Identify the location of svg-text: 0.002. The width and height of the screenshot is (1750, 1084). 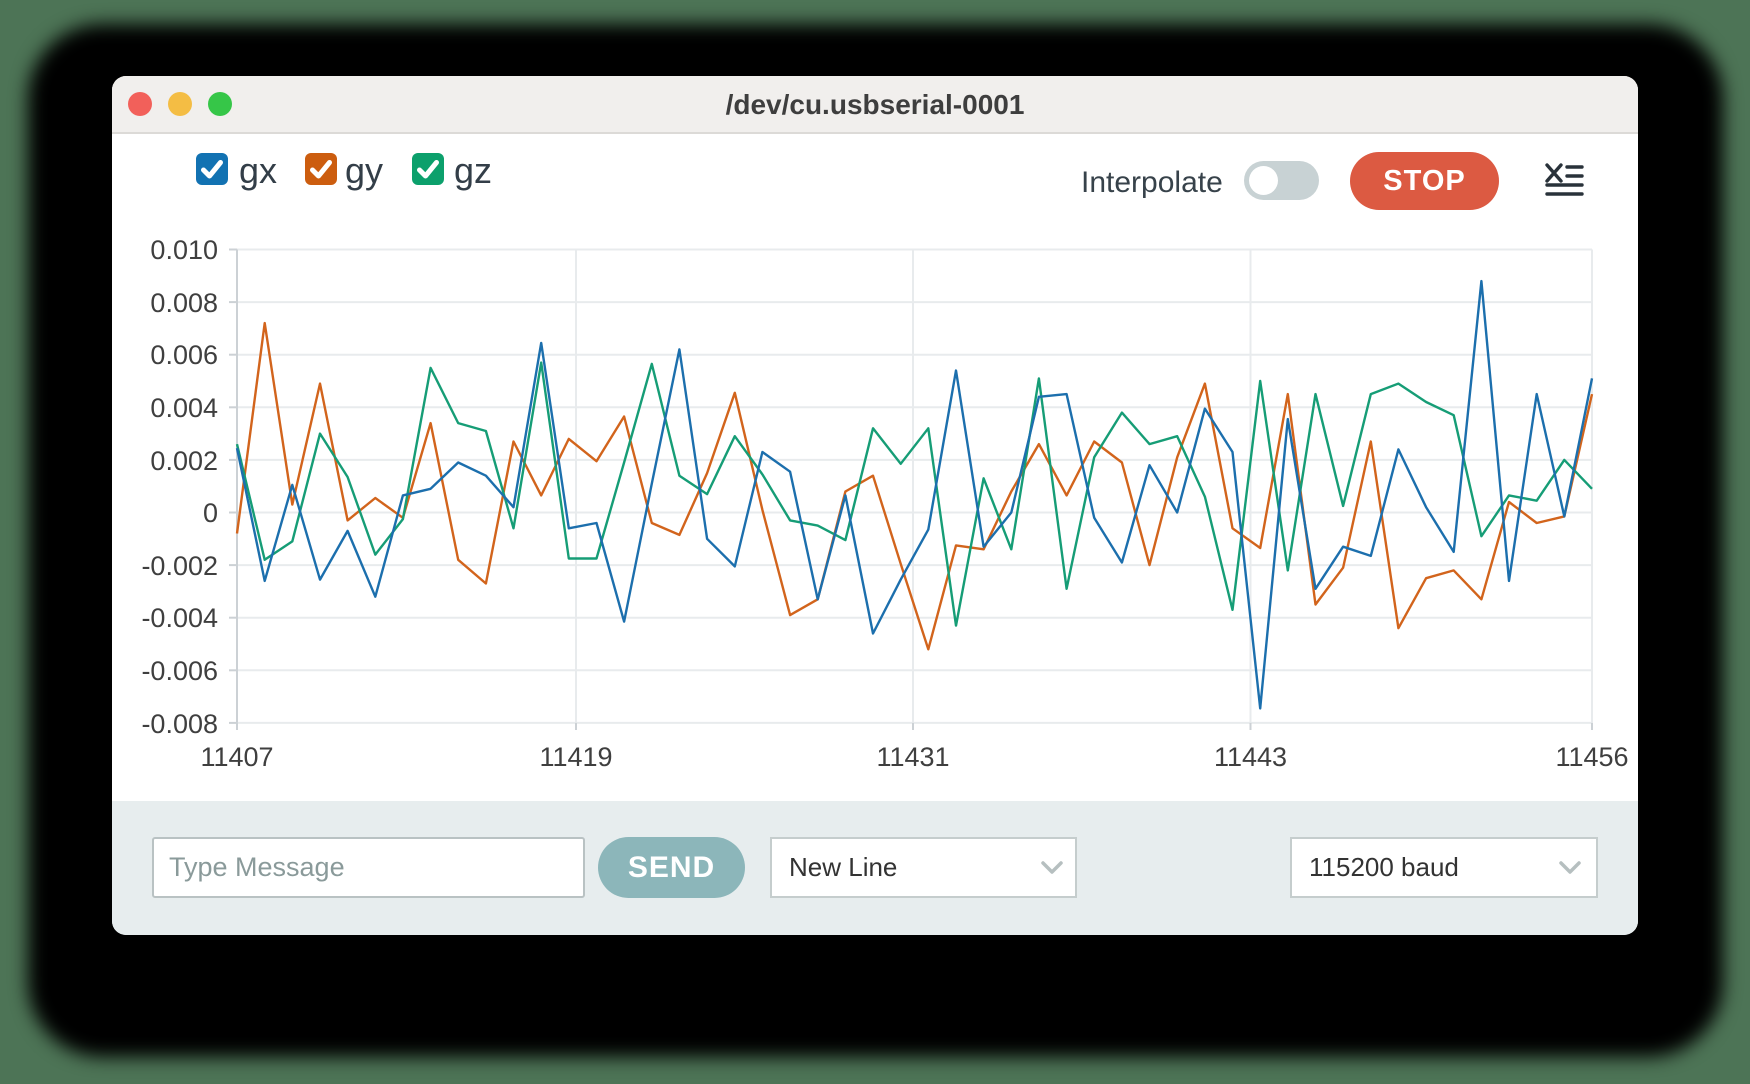
(184, 461).